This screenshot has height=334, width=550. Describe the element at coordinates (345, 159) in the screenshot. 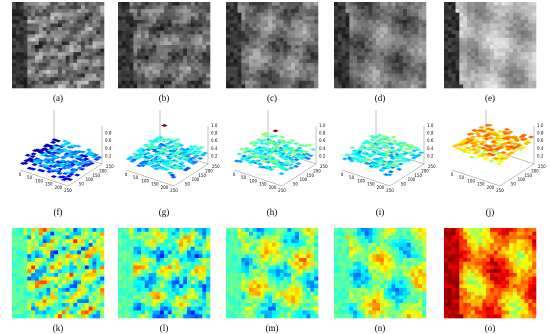

I see `surface-cell` at that location.